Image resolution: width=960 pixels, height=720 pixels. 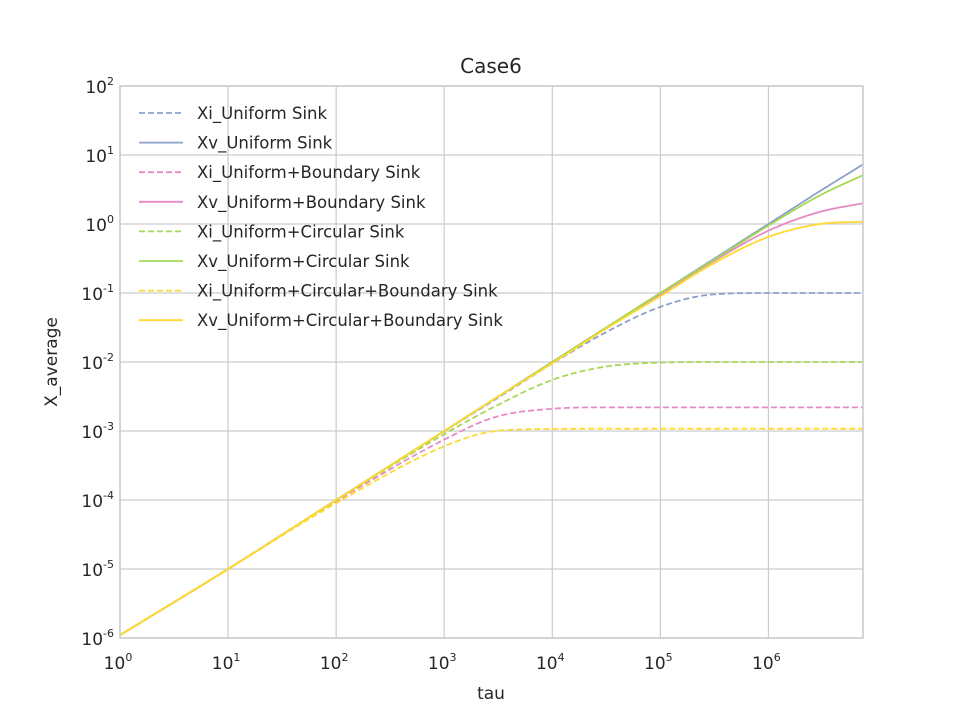 I want to click on x-tick-label: 10³, so click(x=442, y=662).